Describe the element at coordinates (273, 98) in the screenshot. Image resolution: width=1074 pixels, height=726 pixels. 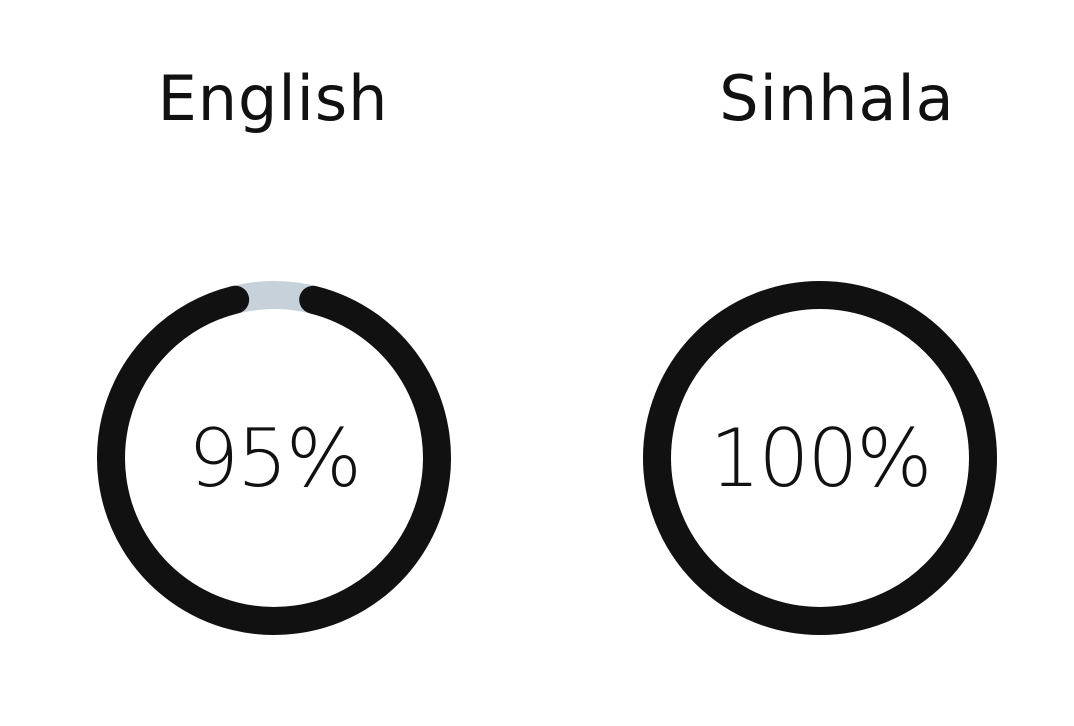
I see `language-title: English` at that location.